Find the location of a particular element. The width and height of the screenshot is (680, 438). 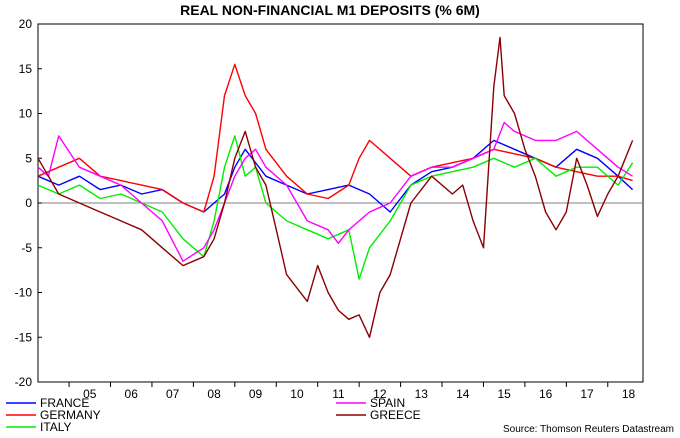

x-tick-label: 17 is located at coordinates (587, 394).